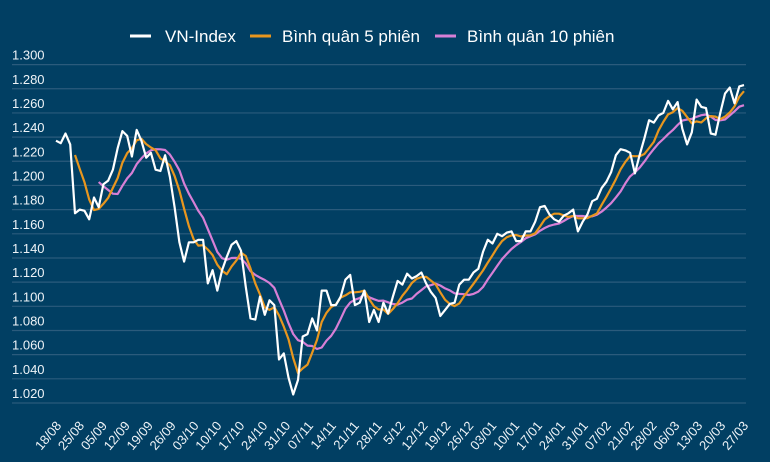 This screenshot has width=770, height=462. What do you see at coordinates (28, 296) in the screenshot?
I see `y-tick-label: 1.100` at bounding box center [28, 296].